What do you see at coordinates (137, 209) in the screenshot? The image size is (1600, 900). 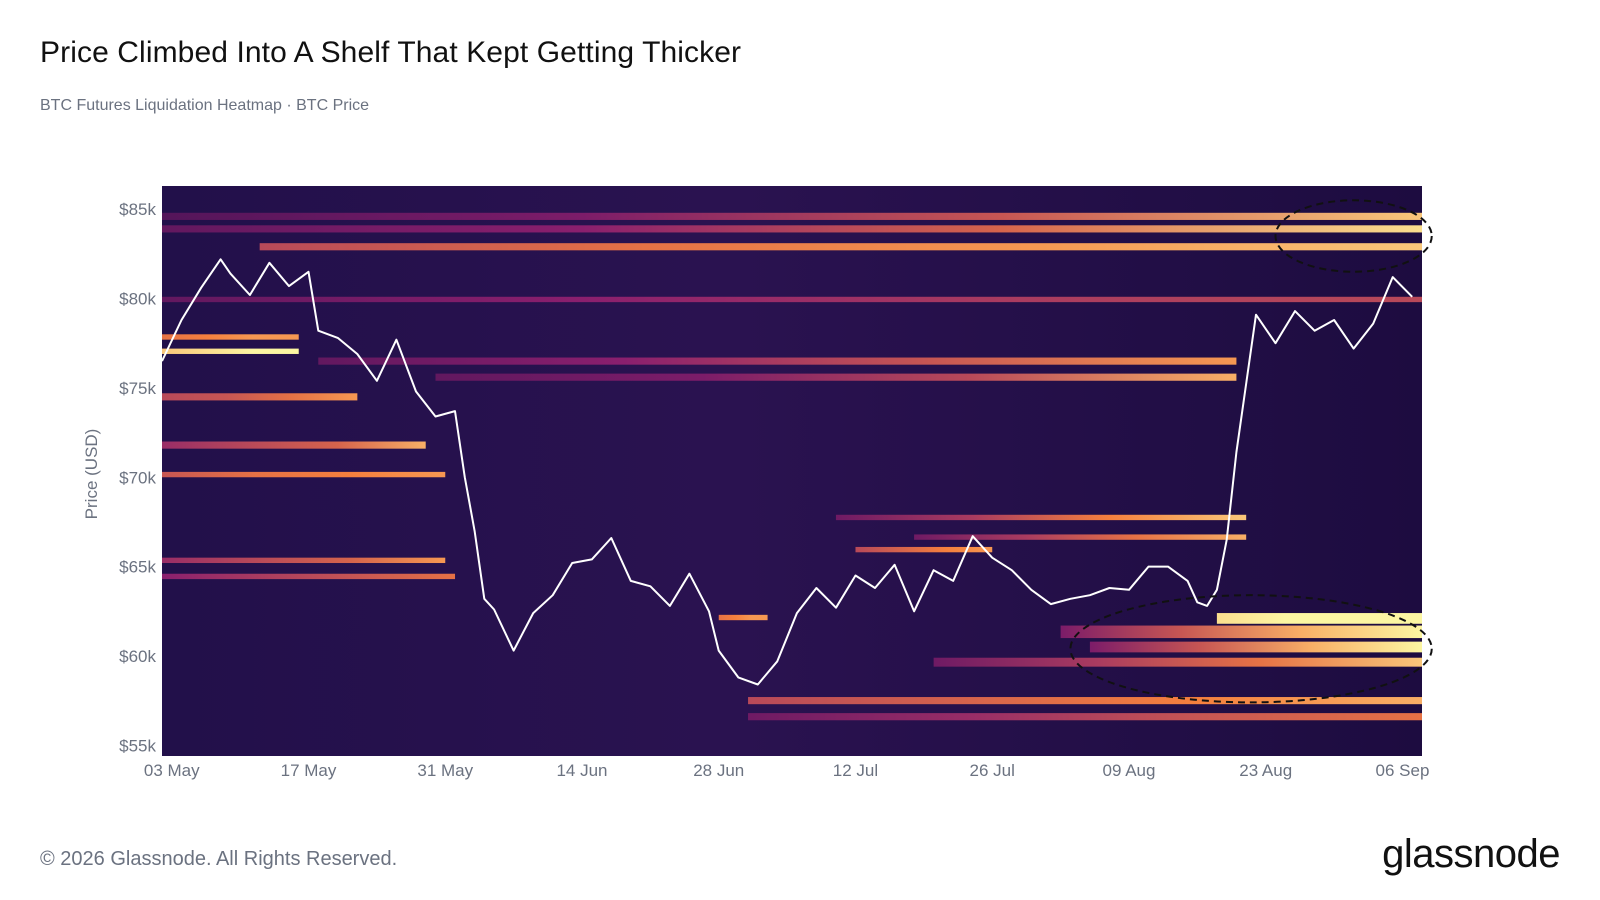 I see `y-tick-label: $85k` at bounding box center [137, 209].